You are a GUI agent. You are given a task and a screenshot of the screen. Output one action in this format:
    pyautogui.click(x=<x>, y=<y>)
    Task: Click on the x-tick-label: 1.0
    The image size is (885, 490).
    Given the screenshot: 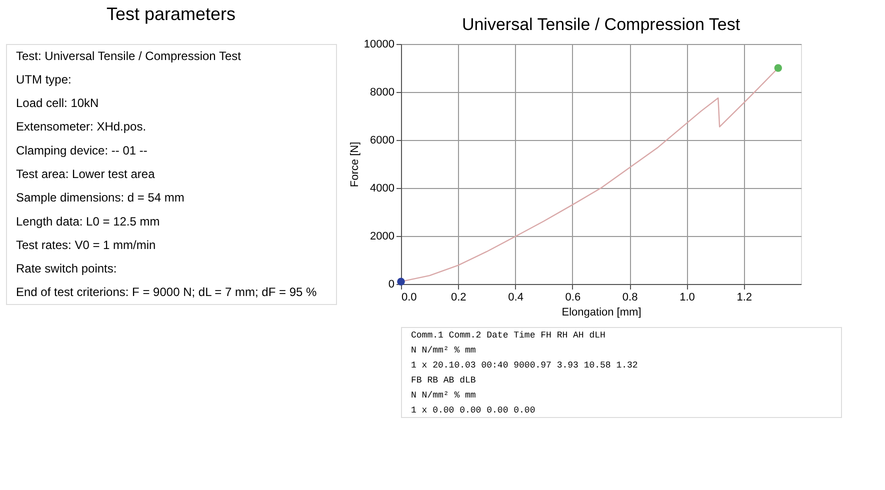 What is the action you would take?
    pyautogui.click(x=687, y=298)
    